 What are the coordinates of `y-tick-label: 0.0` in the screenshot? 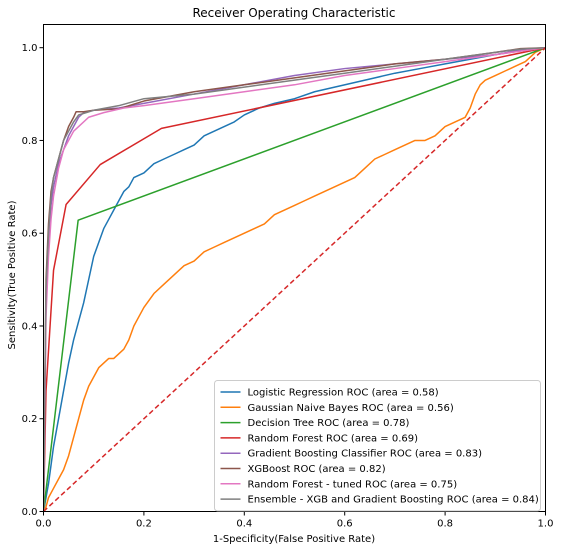 It's located at (30, 512).